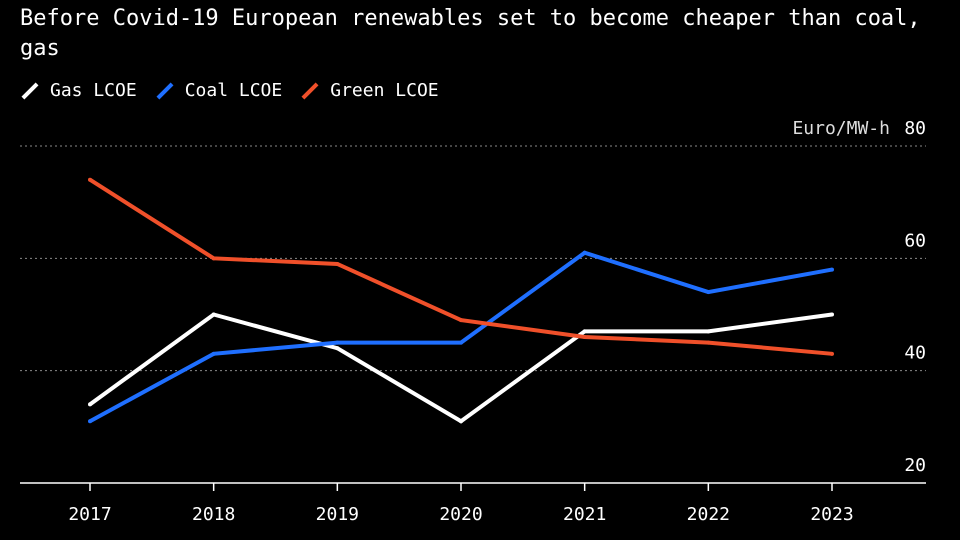  Describe the element at coordinates (337, 263) in the screenshot. I see `data-point-green-lcoe-2019` at that location.